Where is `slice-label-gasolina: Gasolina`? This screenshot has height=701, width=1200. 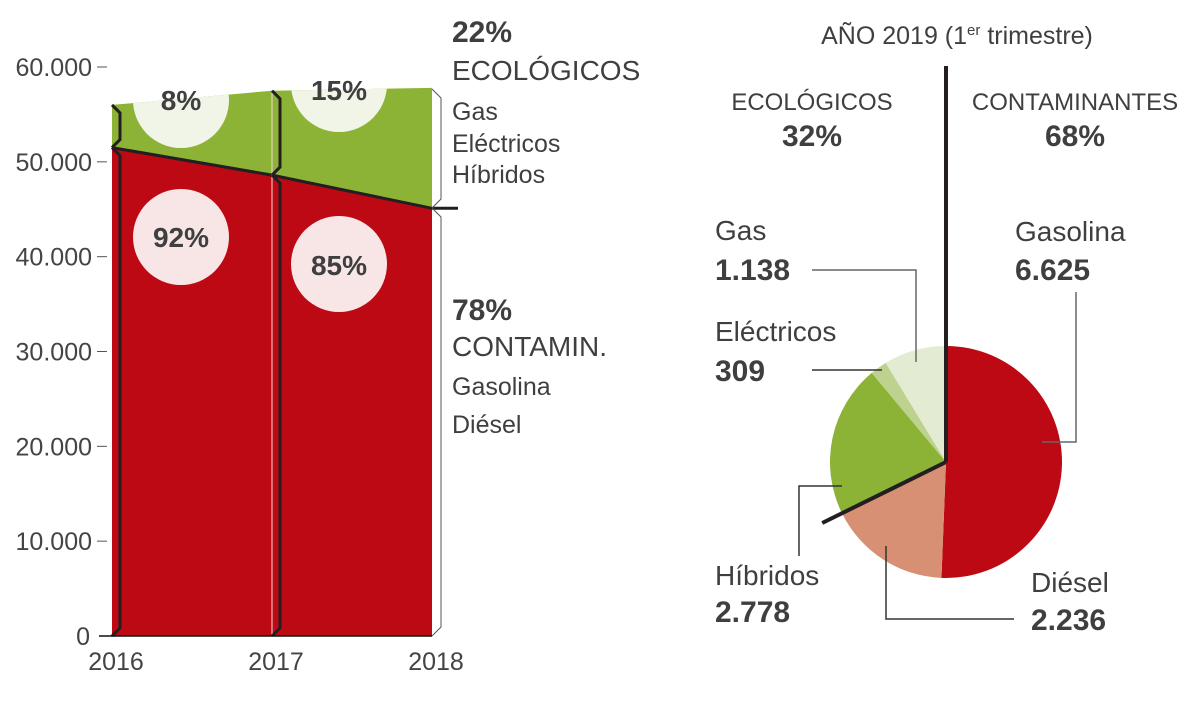
slice-label-gasolina: Gasolina is located at coordinates (1070, 231).